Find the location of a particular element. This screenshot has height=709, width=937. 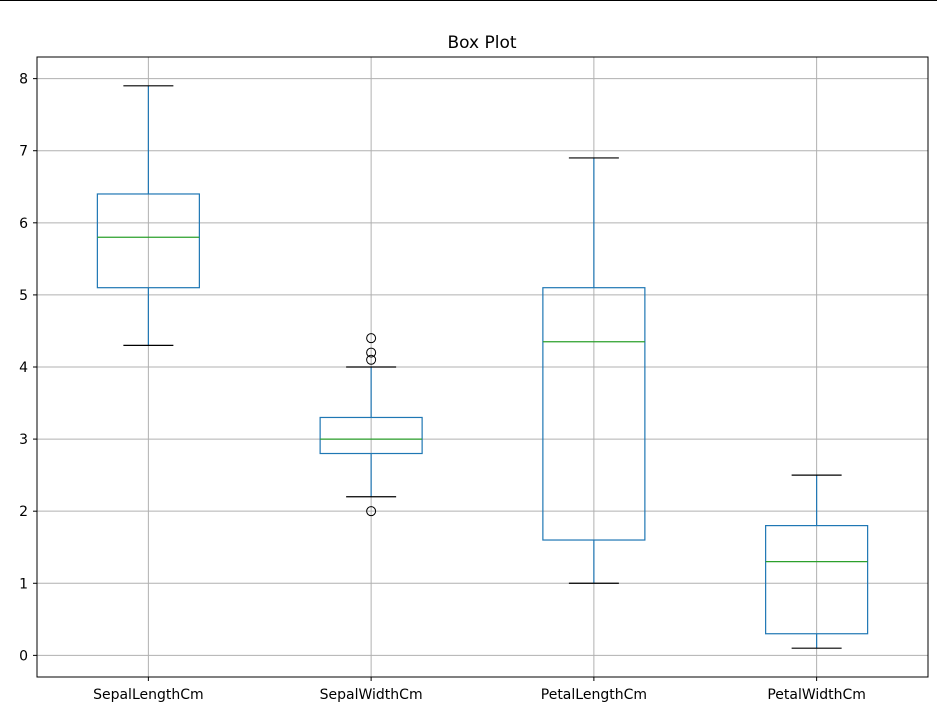

y-tick-label: 7 is located at coordinates (23, 152).